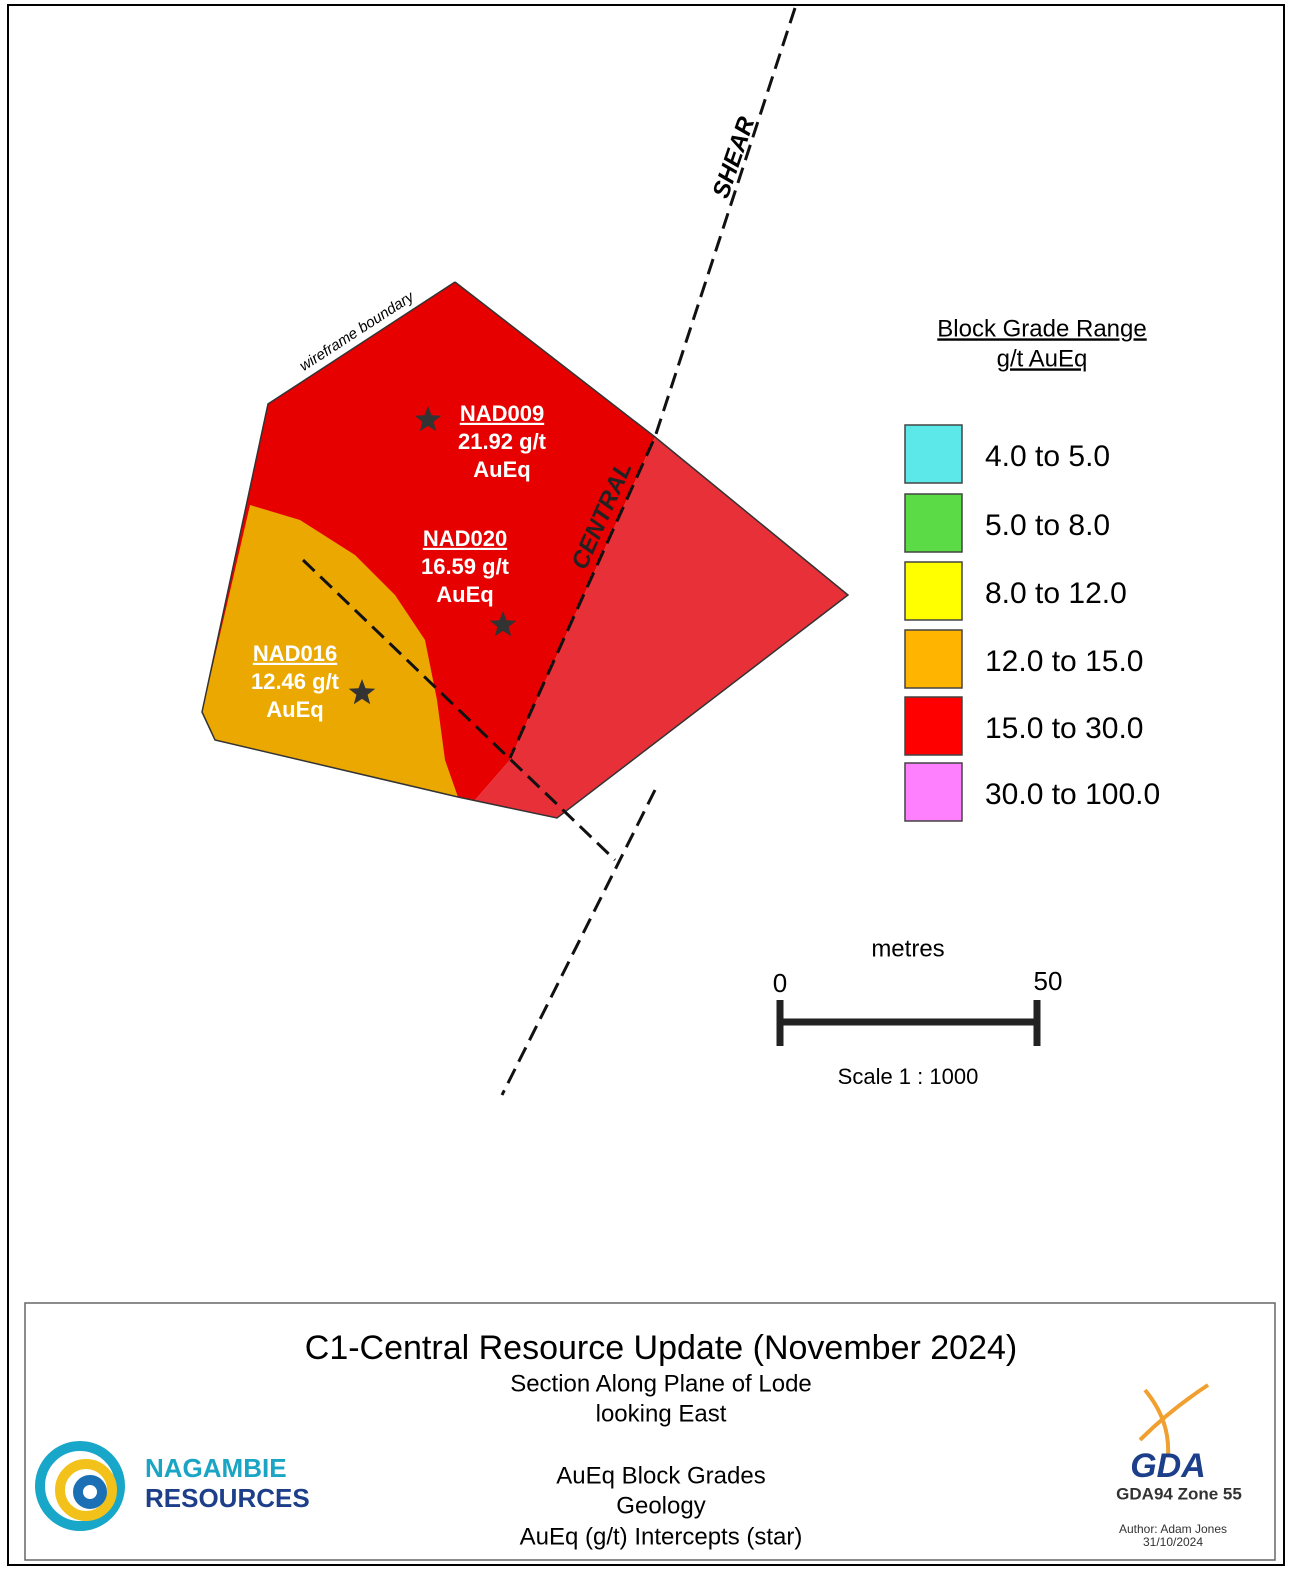 The width and height of the screenshot is (1291, 1579). Describe the element at coordinates (502, 441) in the screenshot. I see `intercept-grade: 21.92 g/t` at that location.